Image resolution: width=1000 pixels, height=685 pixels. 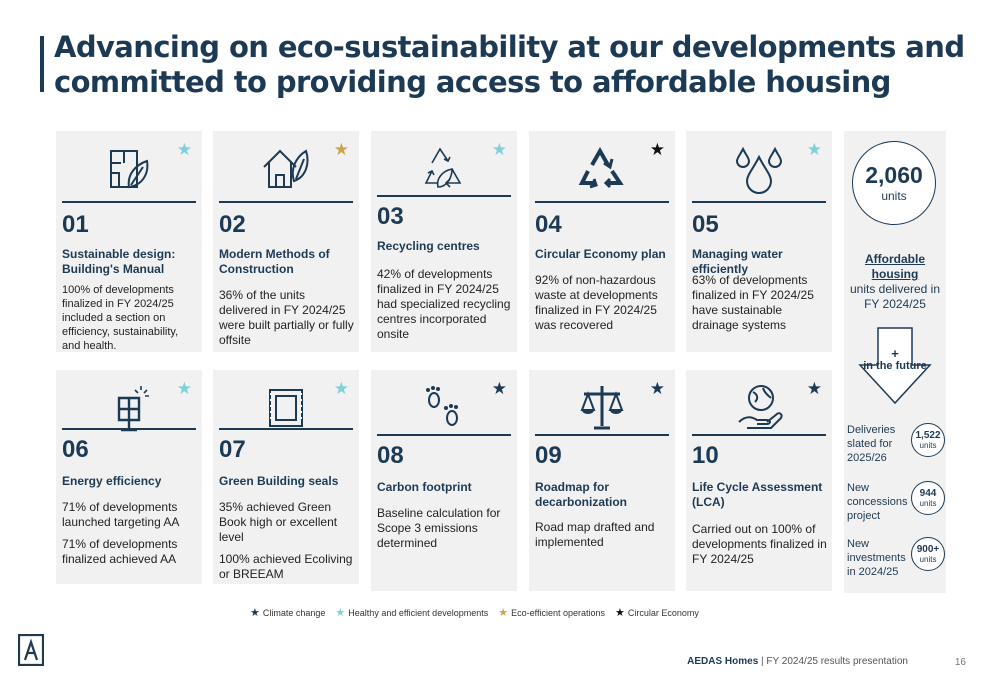 I want to click on future-units-row: Deliveries slated for 2025/26 1,522 units, so click(x=896, y=444).